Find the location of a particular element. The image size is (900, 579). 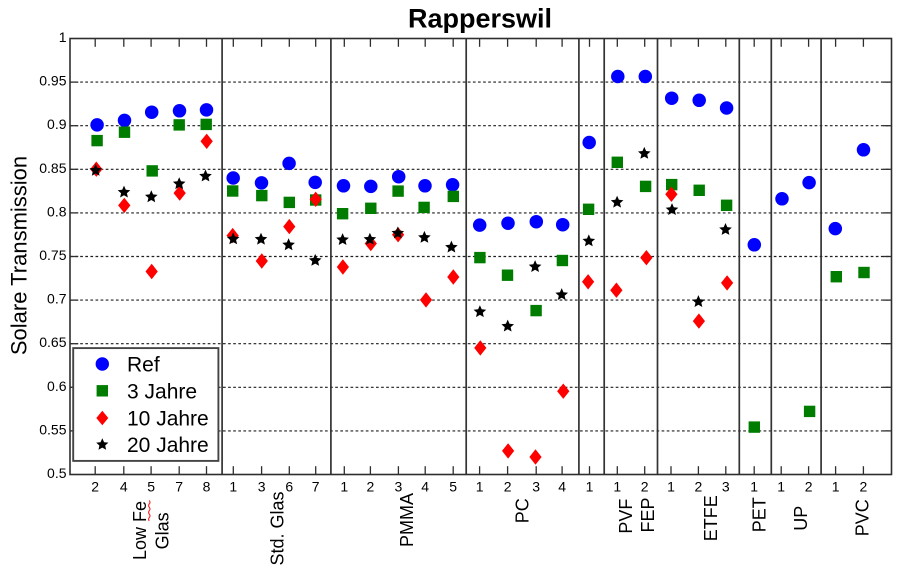

svg-text: ETFE is located at coordinates (711, 518).